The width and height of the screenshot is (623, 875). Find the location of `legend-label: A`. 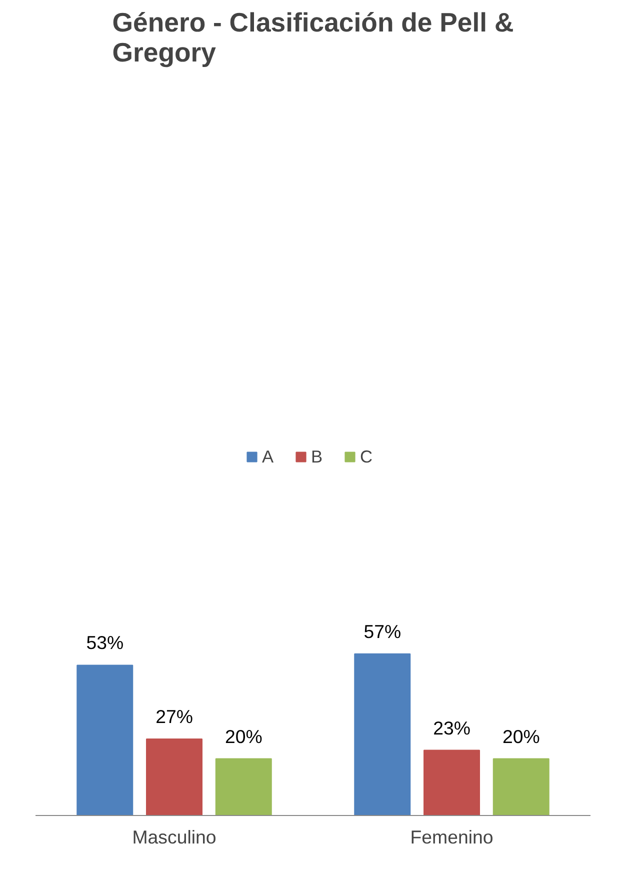

legend-label: A is located at coordinates (268, 457).